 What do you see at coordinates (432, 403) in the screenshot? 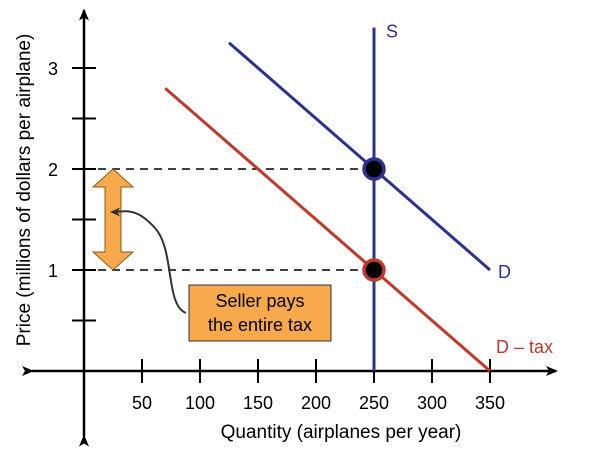
I see `x-tick-label-300: 300` at bounding box center [432, 403].